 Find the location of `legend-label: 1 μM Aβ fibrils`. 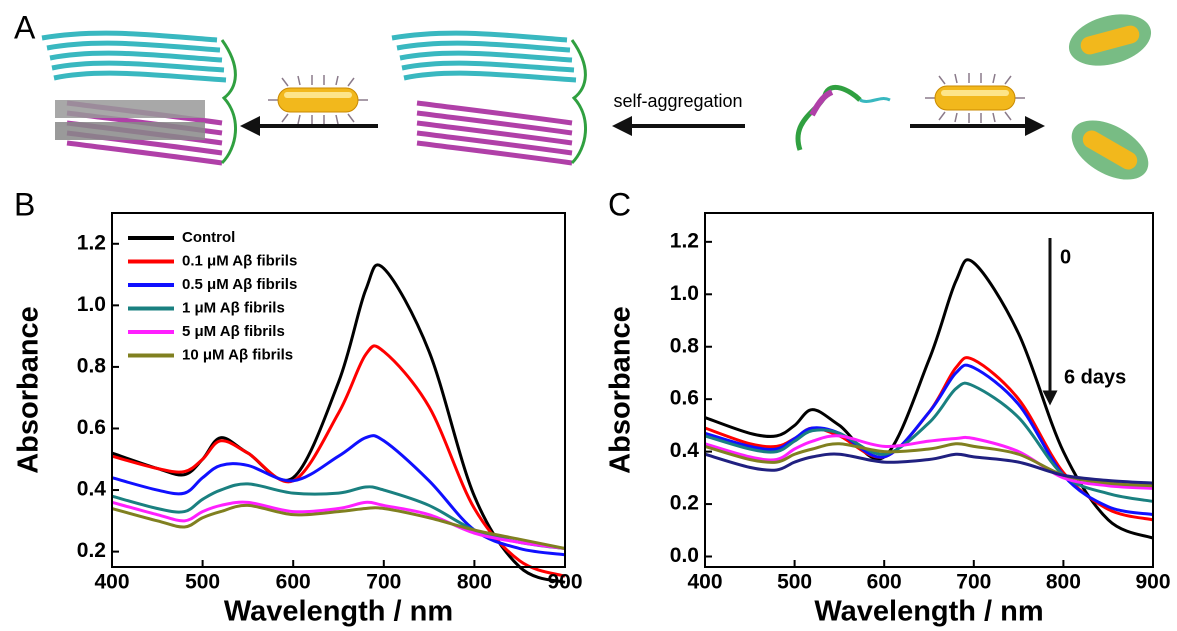

legend-label: 1 μM Aβ fibrils is located at coordinates (233, 307).